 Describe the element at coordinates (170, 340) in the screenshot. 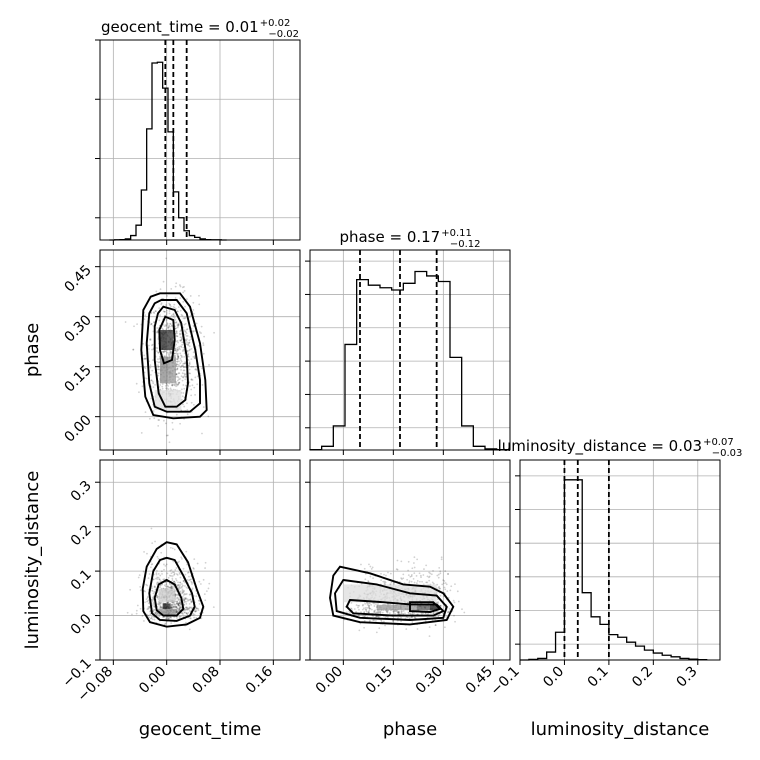

I see `density-cell` at that location.